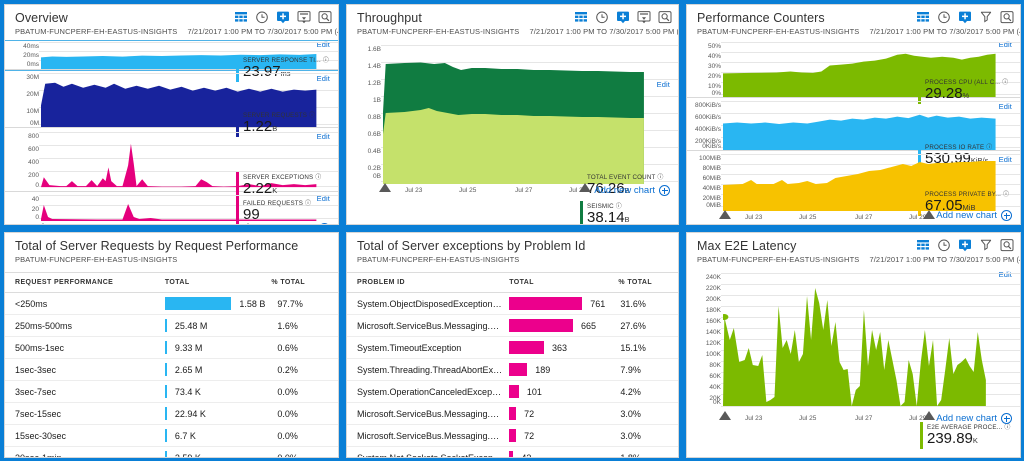 This screenshot has width=1024, height=461. Describe the element at coordinates (966, 95) in the screenshot. I see `legend-unit: %` at that location.